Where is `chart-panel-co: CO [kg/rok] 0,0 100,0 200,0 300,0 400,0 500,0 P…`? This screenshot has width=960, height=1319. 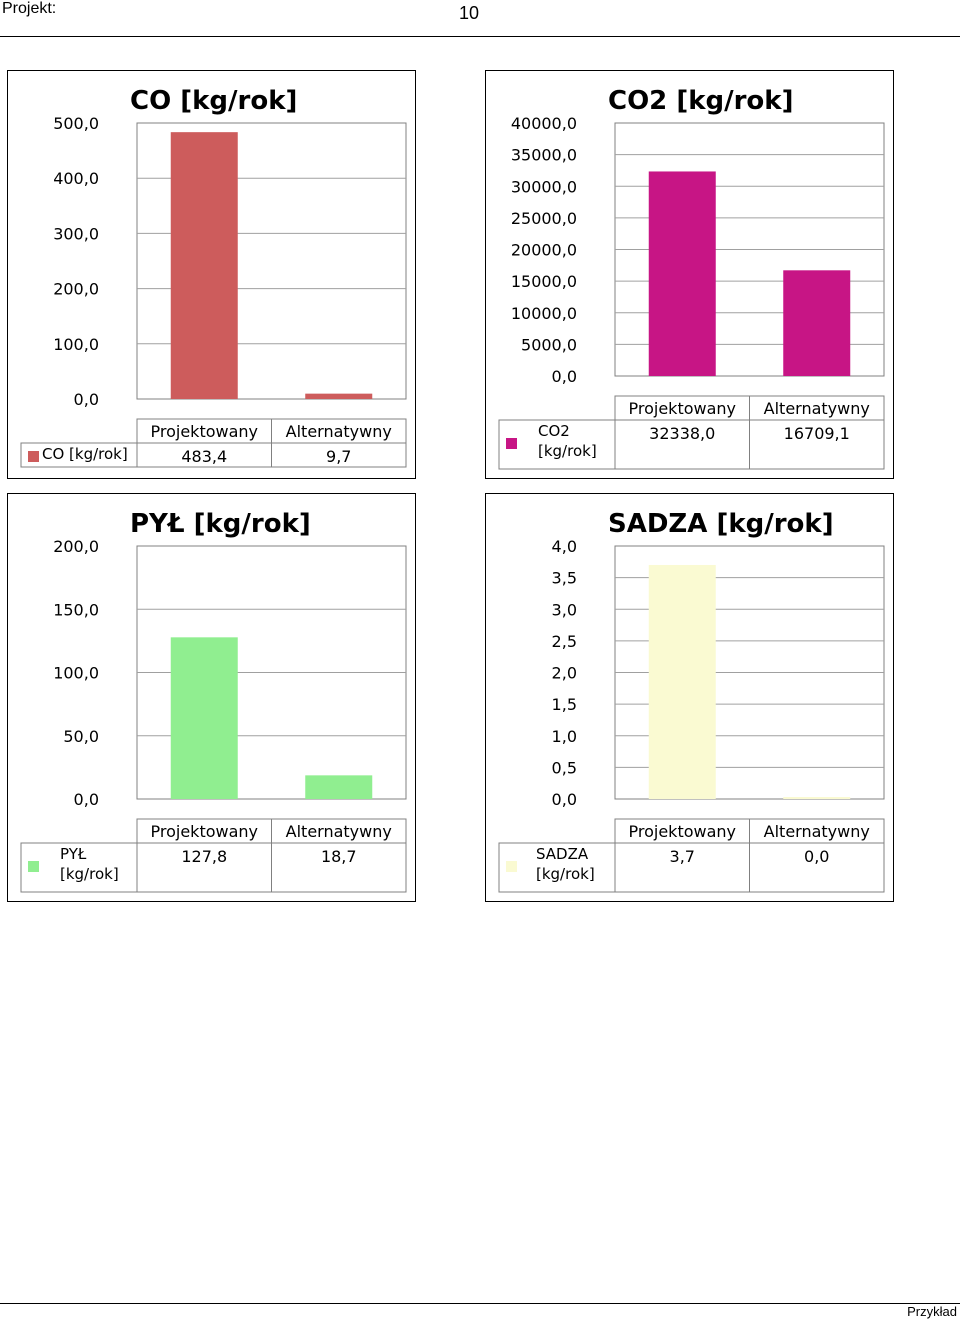
chart-panel-co: CO [kg/rok] 0,0 100,0 200,0 300,0 400,0 500,0 P… is located at coordinates (211, 274).